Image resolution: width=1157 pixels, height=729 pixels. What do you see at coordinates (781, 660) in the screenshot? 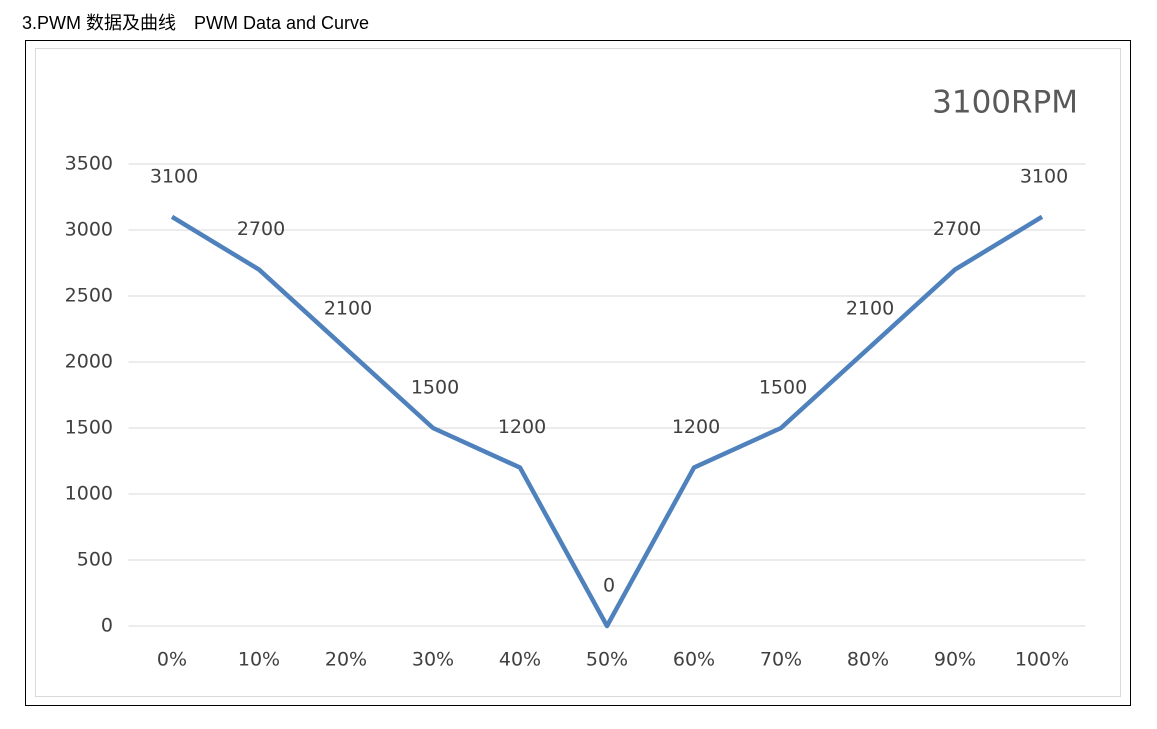
I see `x-tick-label: 70%` at bounding box center [781, 660].